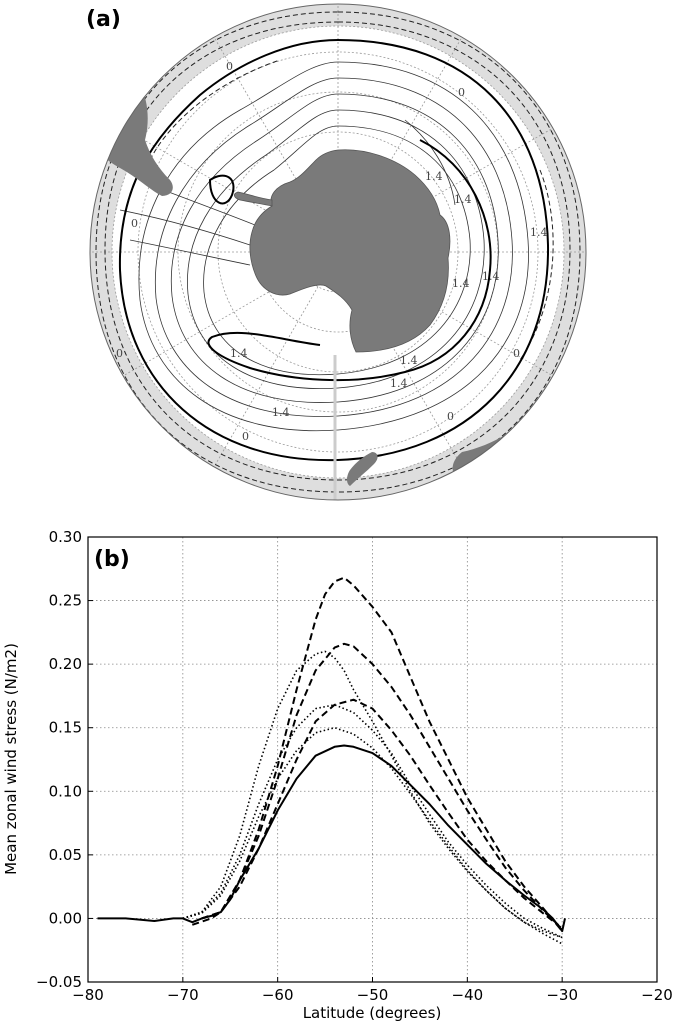 This screenshot has height=1024, width=675. Describe the element at coordinates (112, 559) in the screenshot. I see `panel-b-label: (b)` at that location.